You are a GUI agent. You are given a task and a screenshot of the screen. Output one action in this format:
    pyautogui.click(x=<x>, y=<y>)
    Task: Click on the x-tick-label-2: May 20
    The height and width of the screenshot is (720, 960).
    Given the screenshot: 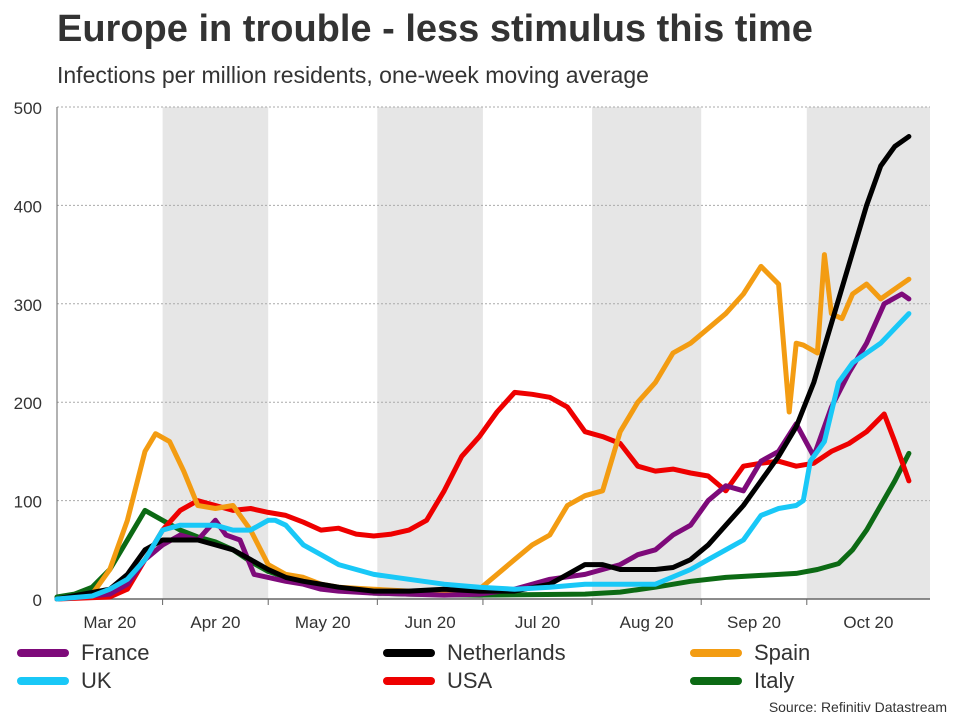 What is the action you would take?
    pyautogui.click(x=323, y=622)
    